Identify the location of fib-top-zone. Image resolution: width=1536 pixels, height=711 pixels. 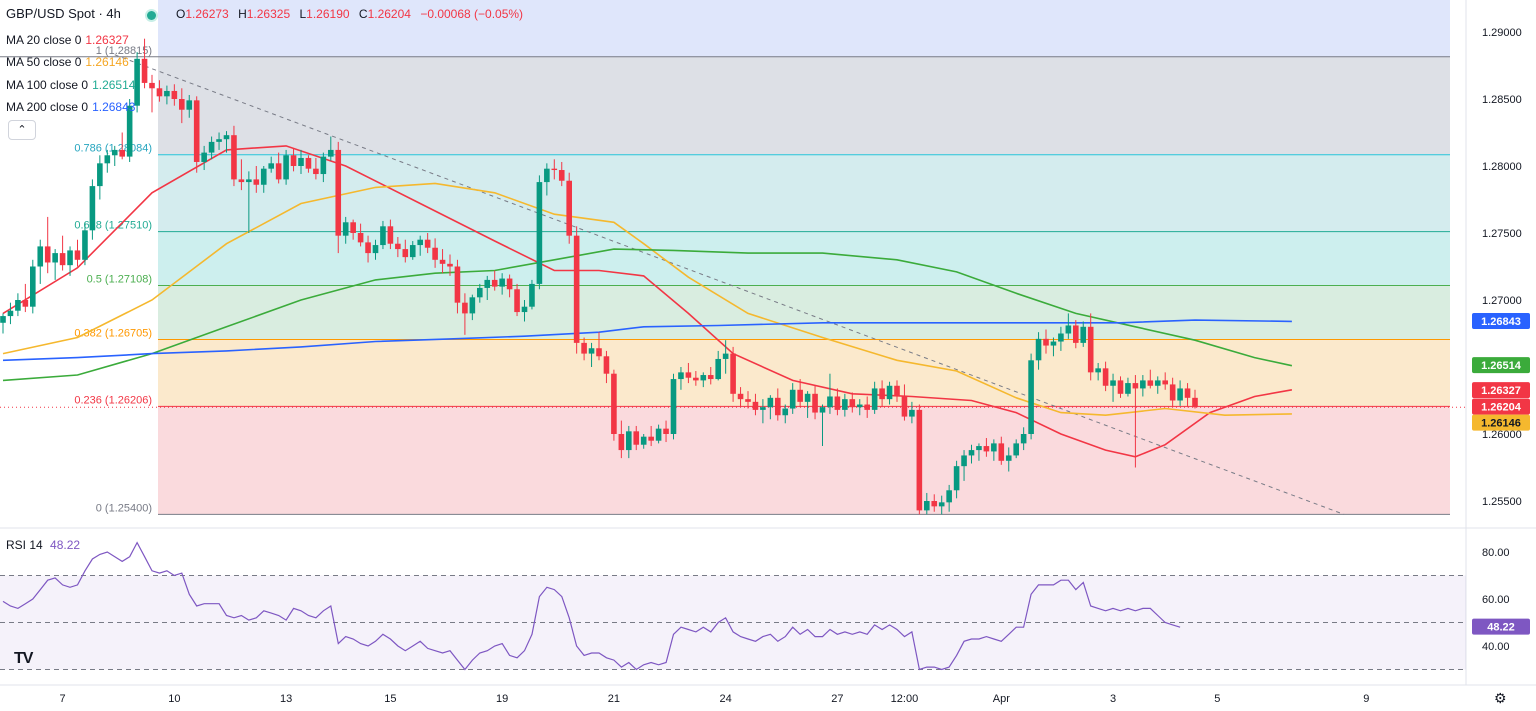
(804, 28).